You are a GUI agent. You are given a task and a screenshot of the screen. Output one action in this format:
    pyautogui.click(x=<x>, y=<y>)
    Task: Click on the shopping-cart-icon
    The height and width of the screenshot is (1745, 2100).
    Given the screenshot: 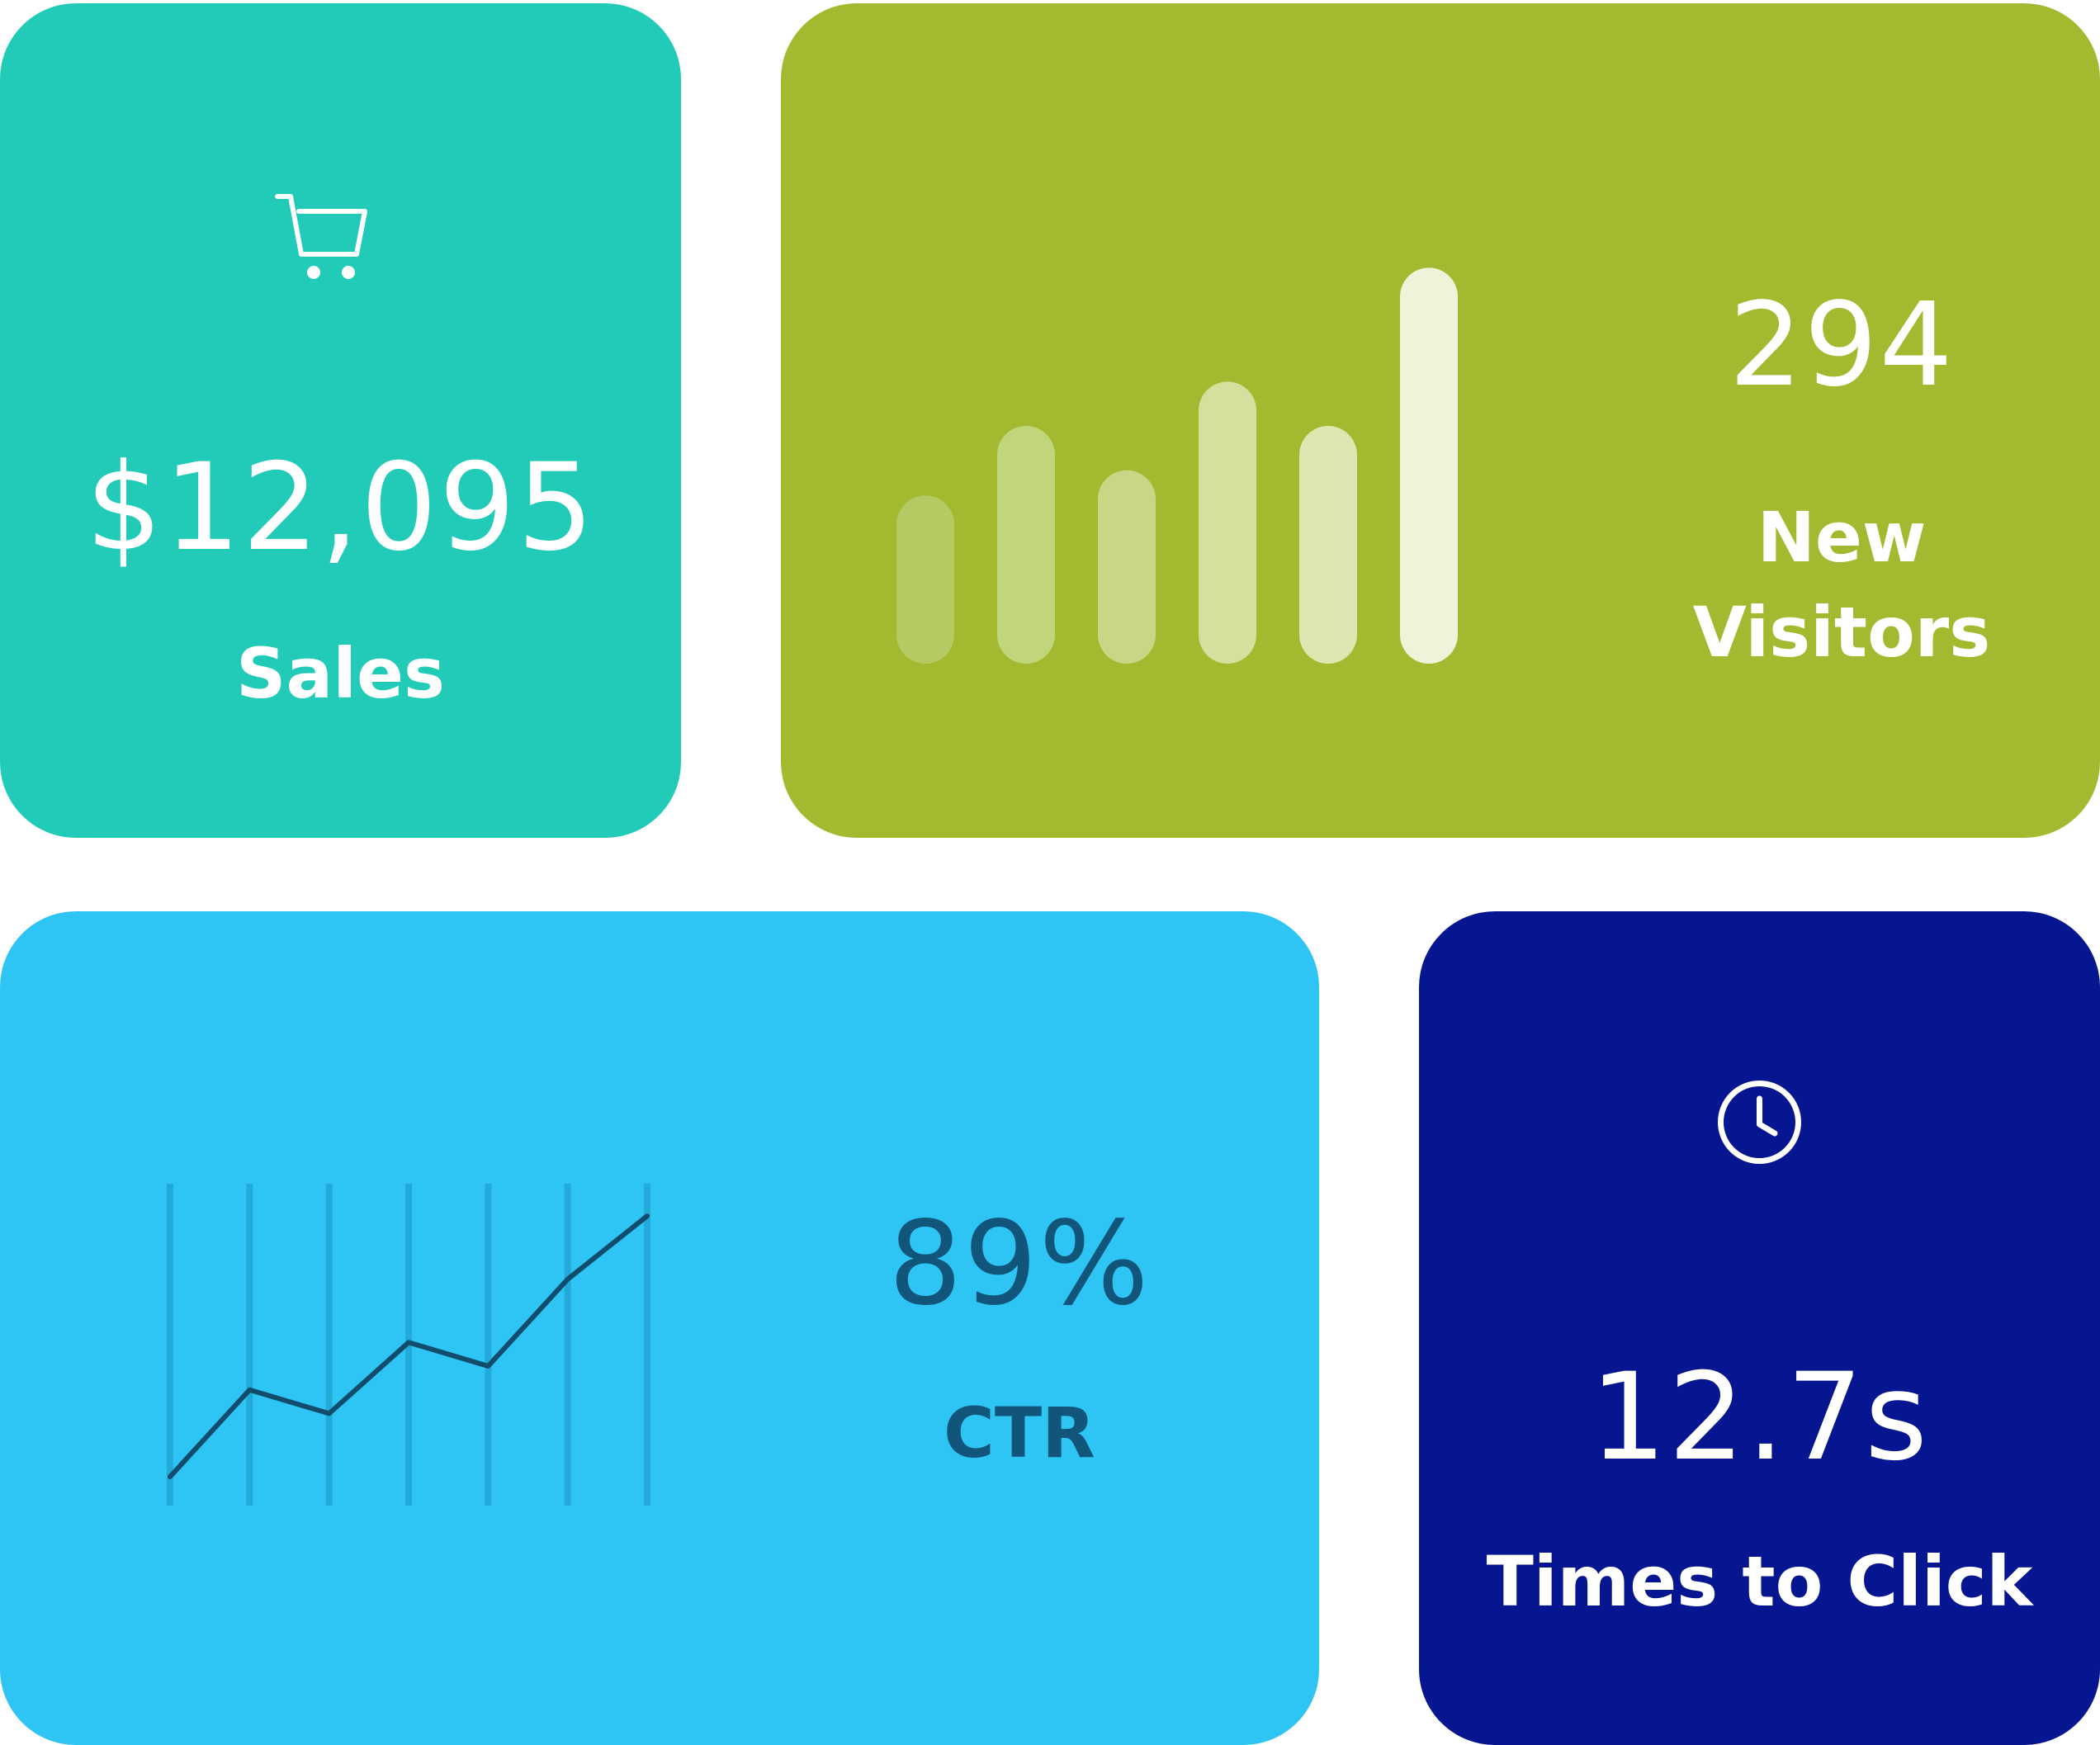 What is the action you would take?
    pyautogui.click(x=321, y=236)
    